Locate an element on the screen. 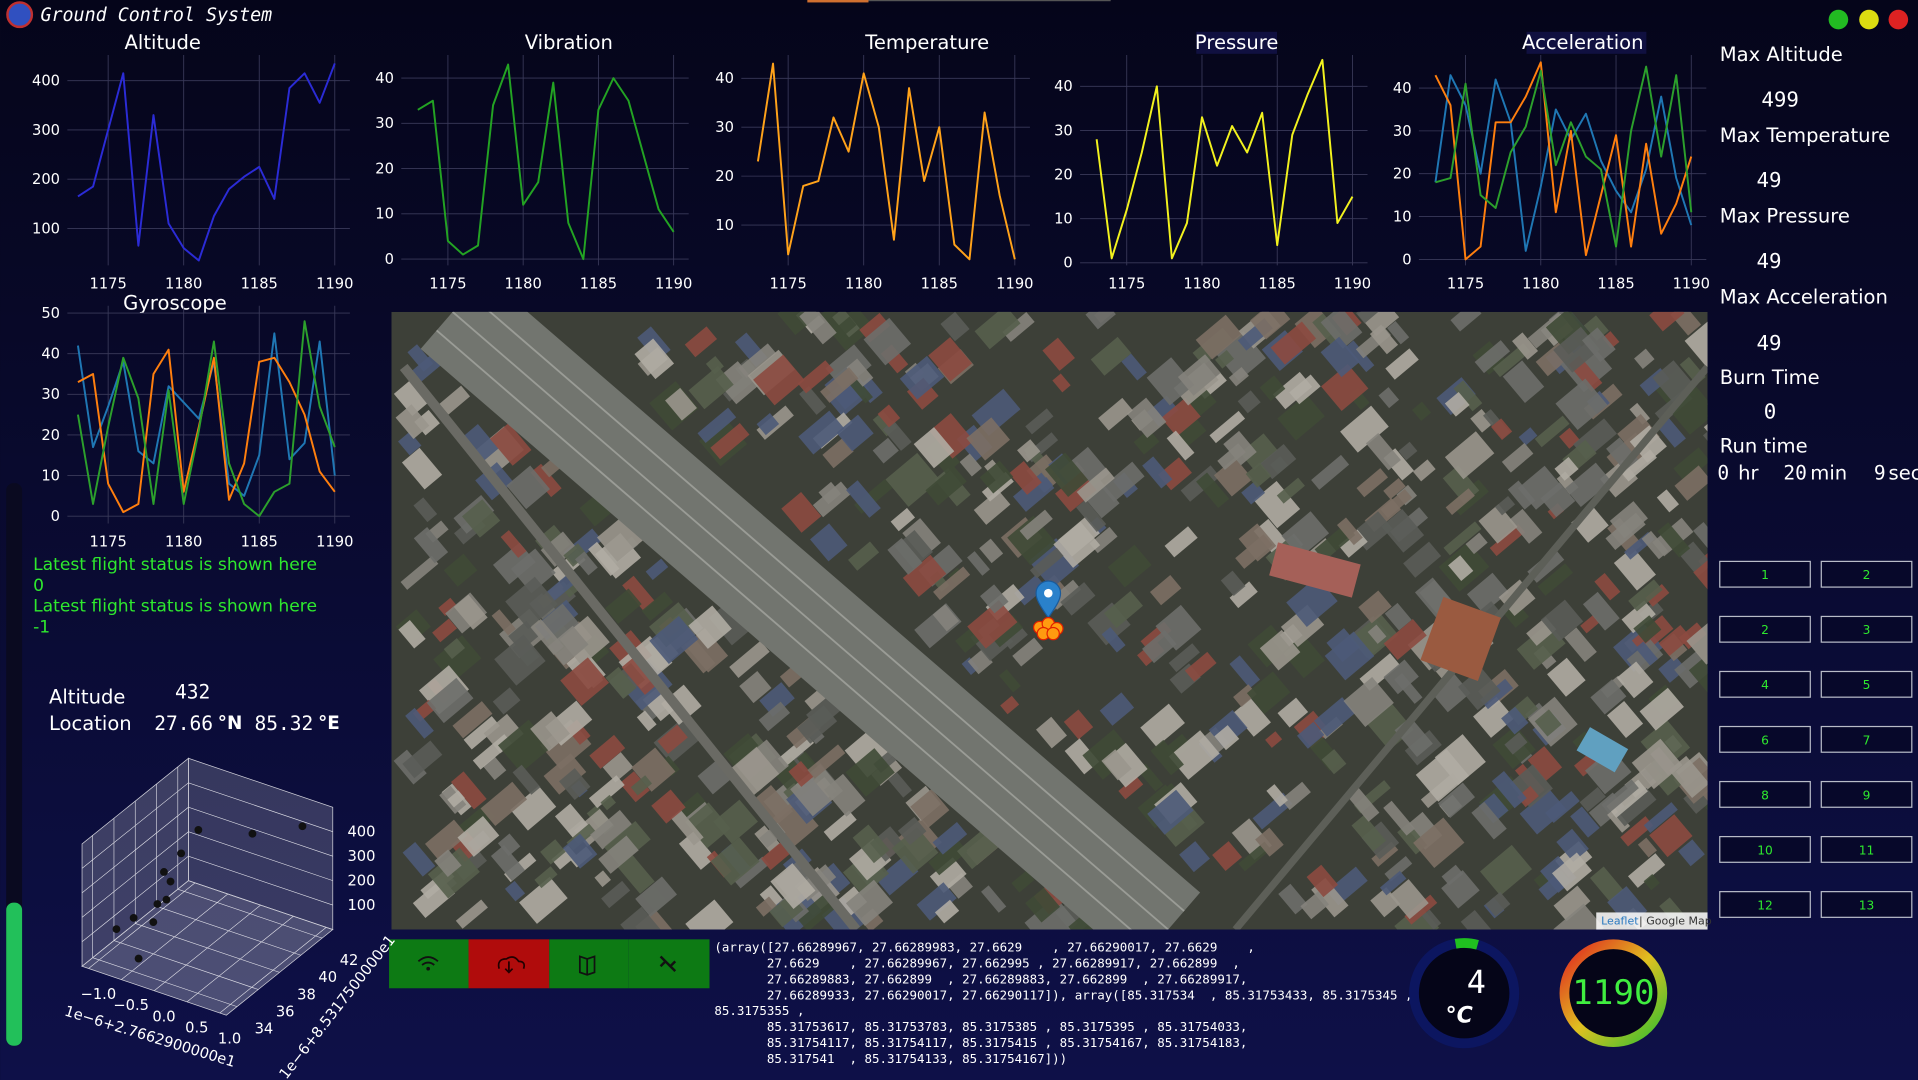 The image size is (1918, 1080). sidebar-button: 6 is located at coordinates (1765, 739).